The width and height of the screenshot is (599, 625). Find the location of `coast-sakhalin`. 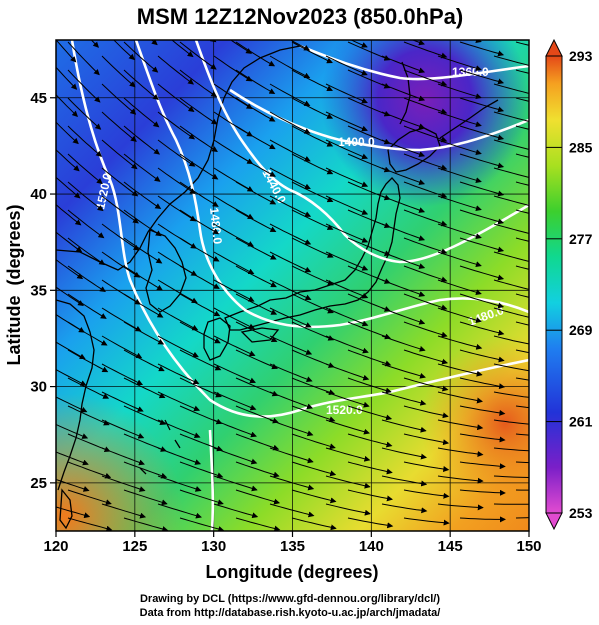

coast-sakhalin is located at coordinates (405, 93).